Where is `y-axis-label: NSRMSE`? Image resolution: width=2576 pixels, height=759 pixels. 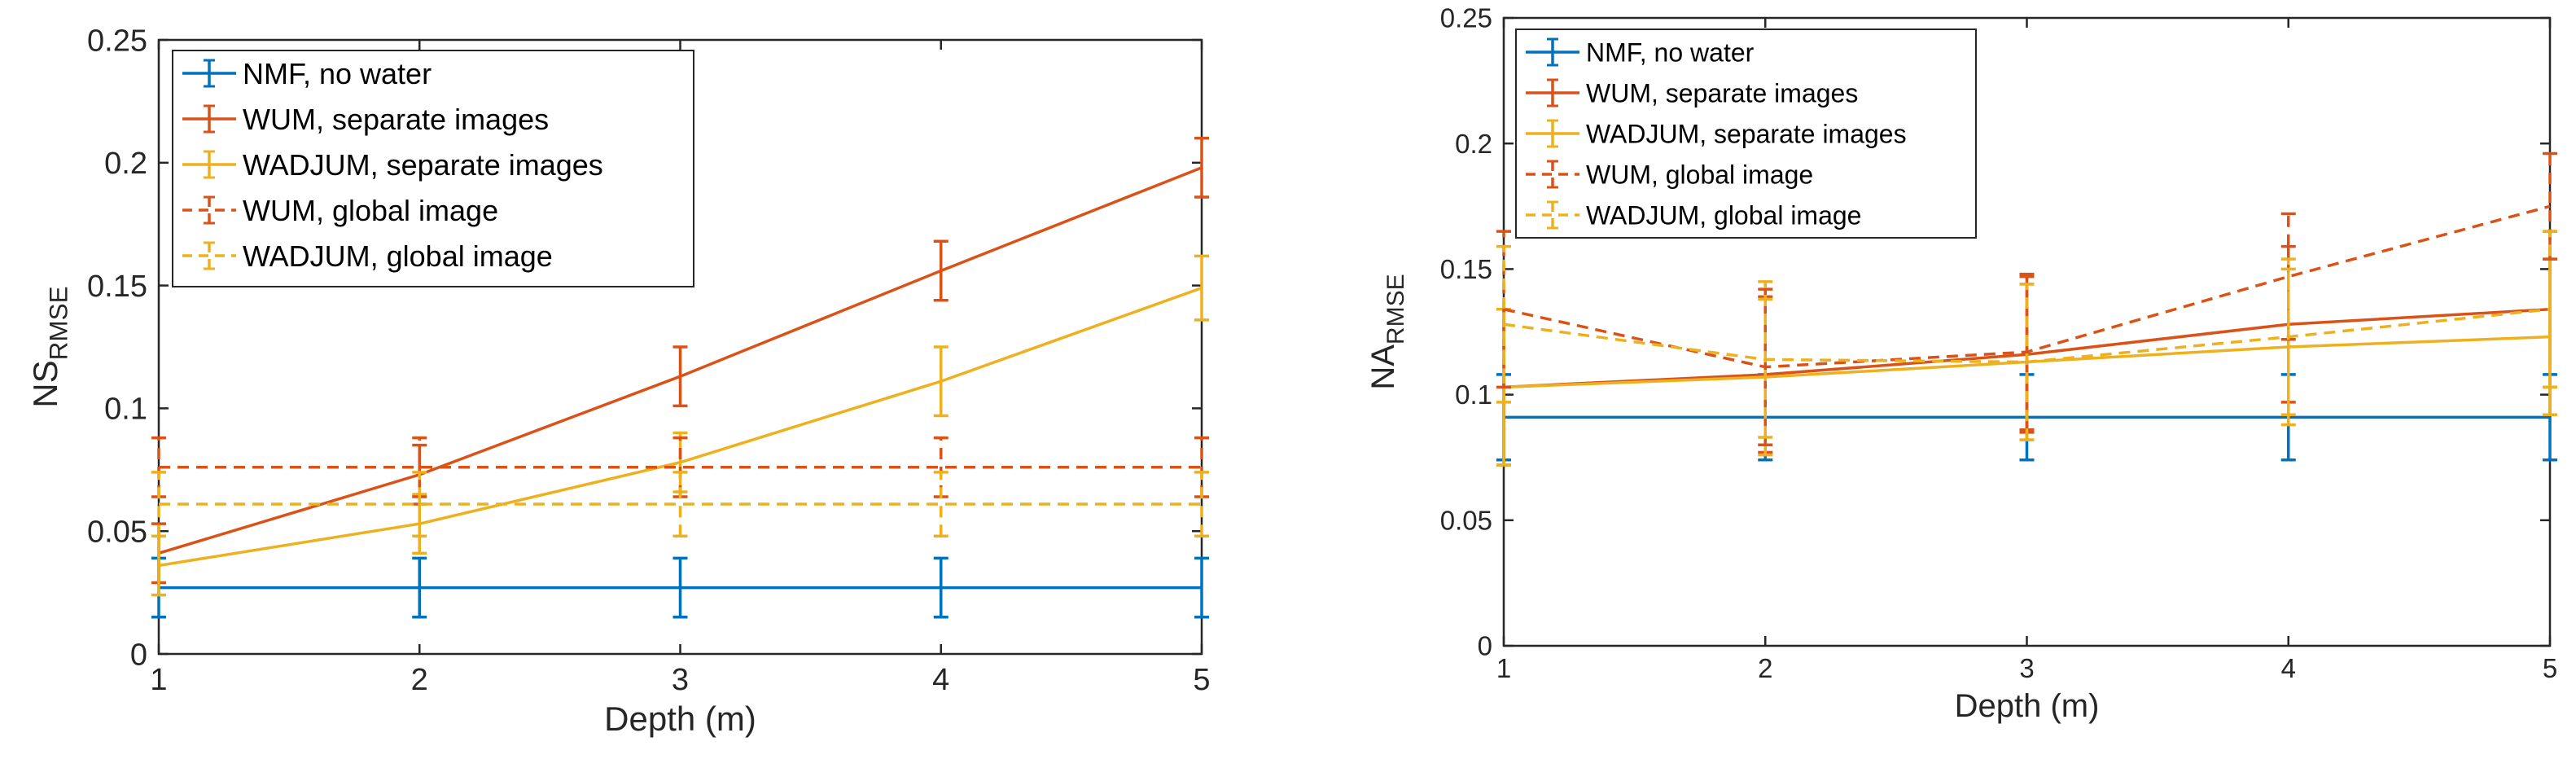
y-axis-label: NSRMSE is located at coordinates (49, 346).